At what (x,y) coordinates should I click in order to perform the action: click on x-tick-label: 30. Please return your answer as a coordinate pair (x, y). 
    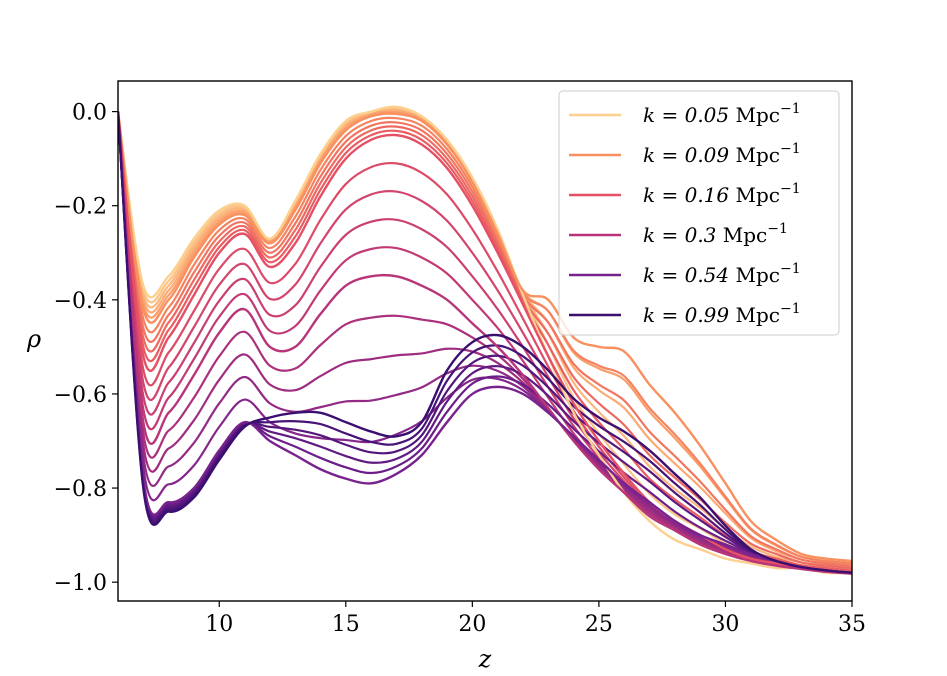
    Looking at the image, I should click on (725, 624).